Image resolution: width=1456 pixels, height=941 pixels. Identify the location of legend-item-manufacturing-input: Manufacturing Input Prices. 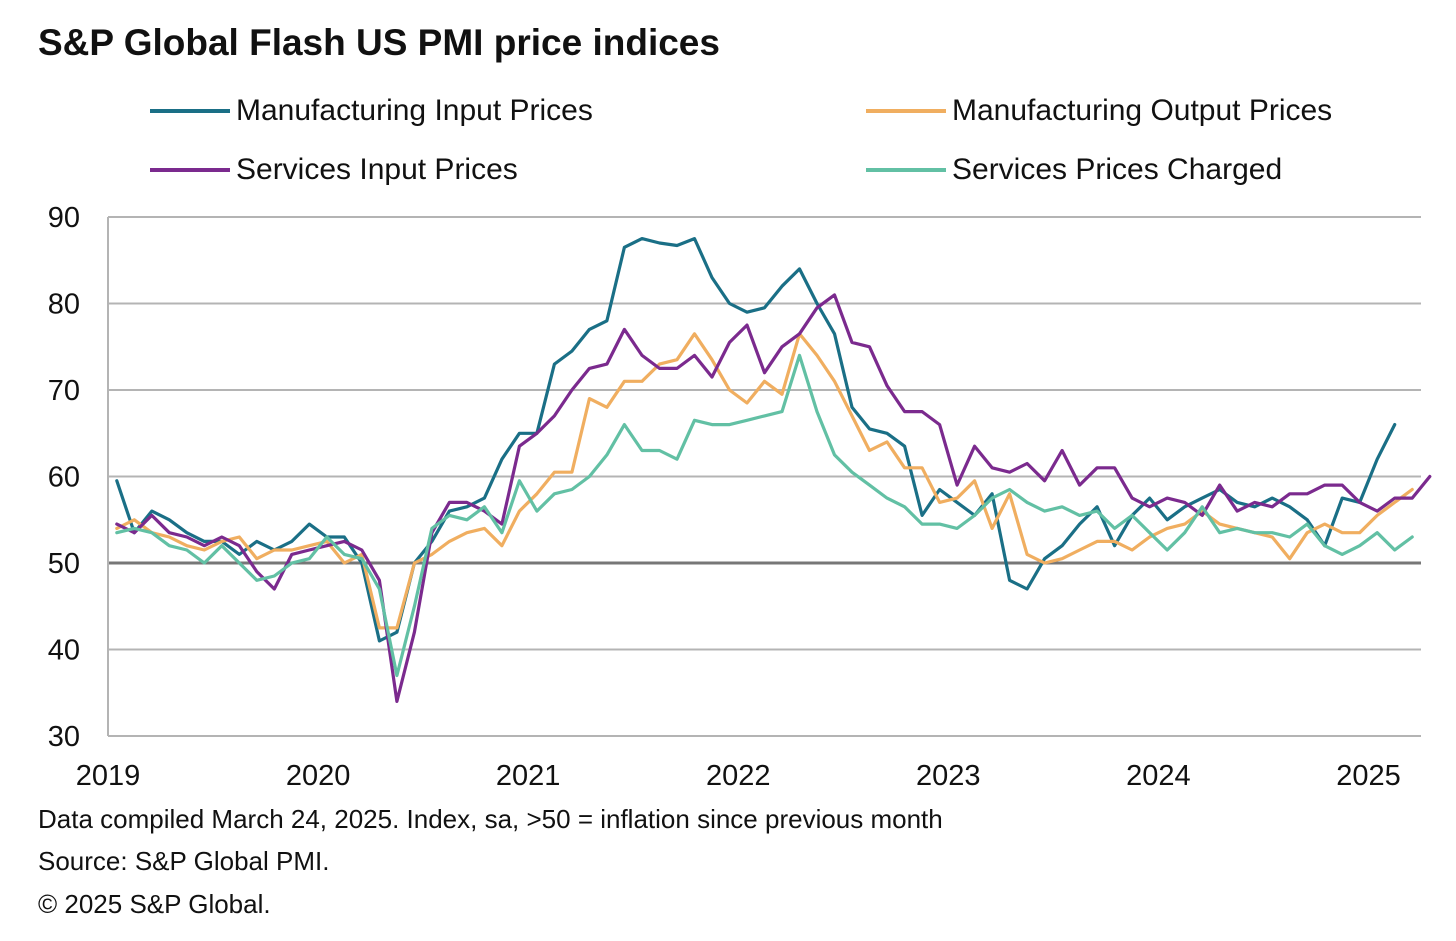
(371, 111).